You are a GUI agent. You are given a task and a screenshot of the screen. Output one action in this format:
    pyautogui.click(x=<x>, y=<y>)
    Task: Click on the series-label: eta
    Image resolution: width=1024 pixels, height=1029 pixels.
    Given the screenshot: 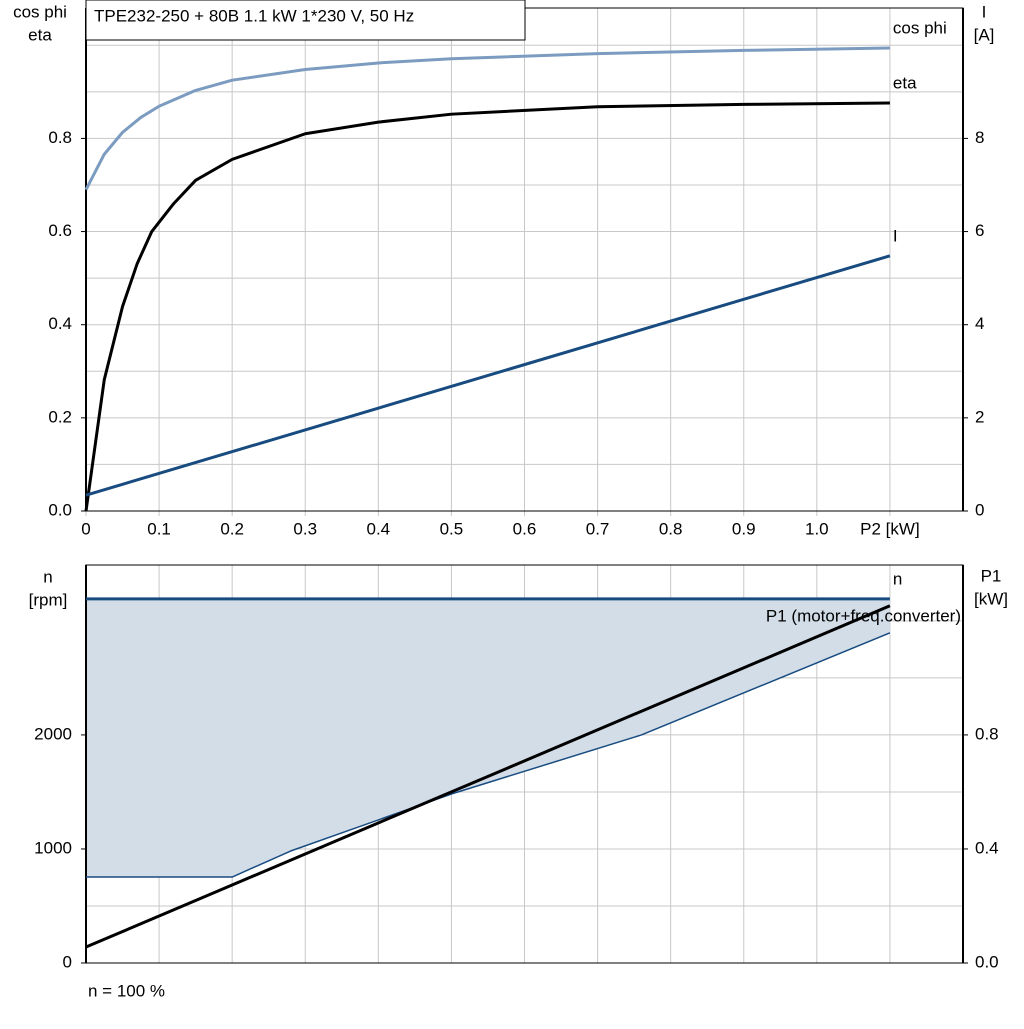 What is the action you would take?
    pyautogui.click(x=905, y=82)
    